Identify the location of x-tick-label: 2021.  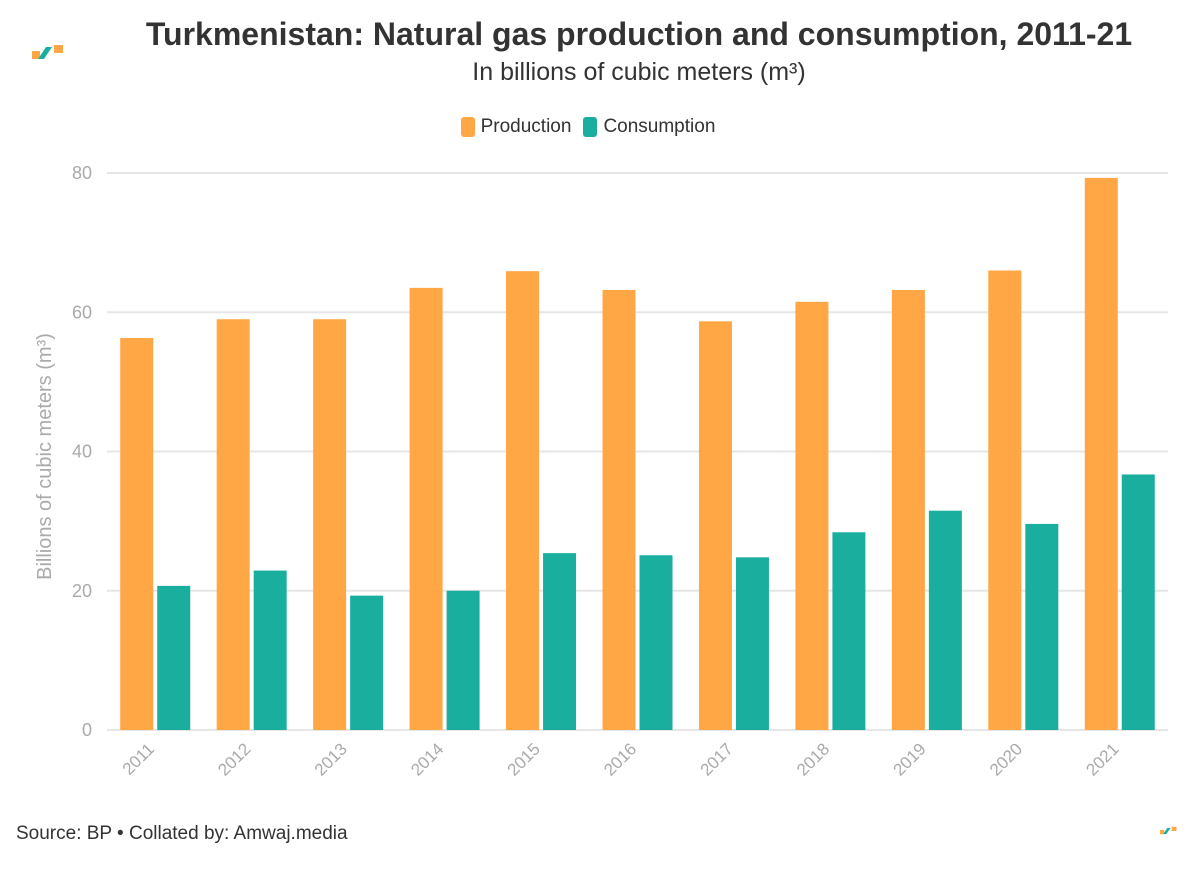
(1102, 759).